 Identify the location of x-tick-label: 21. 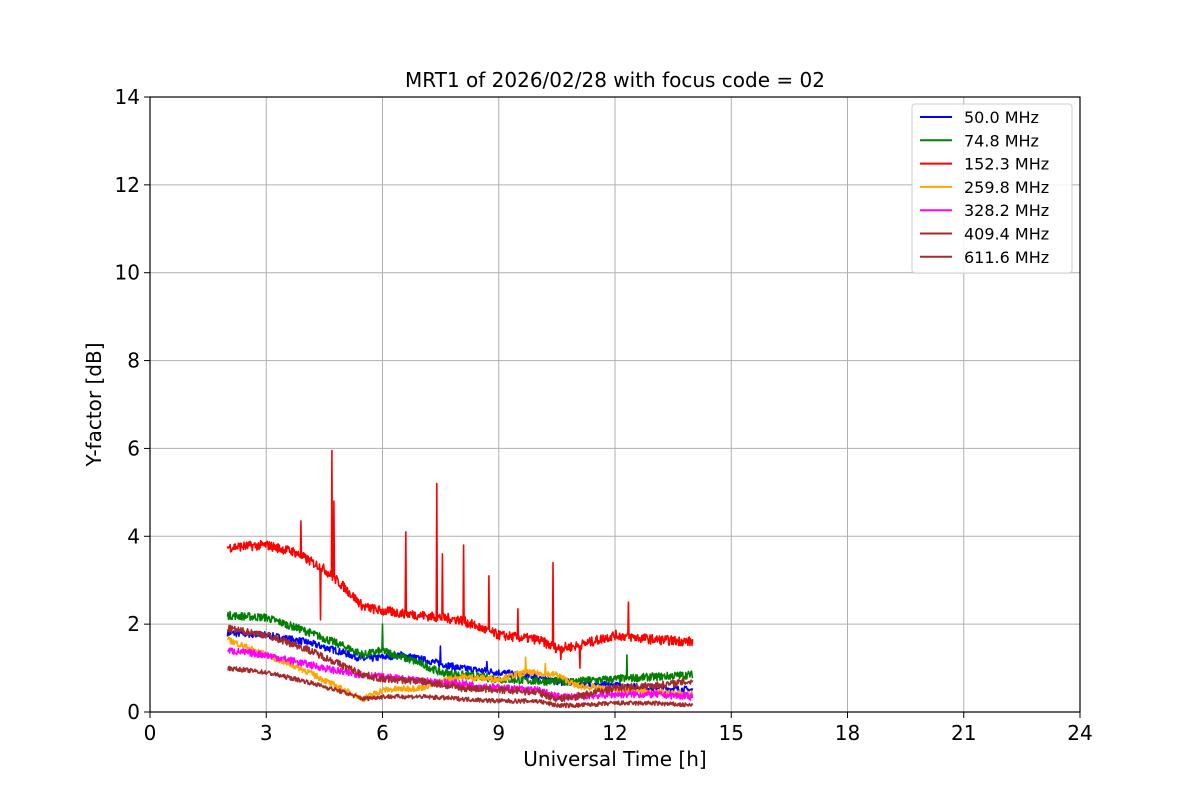
(963, 733).